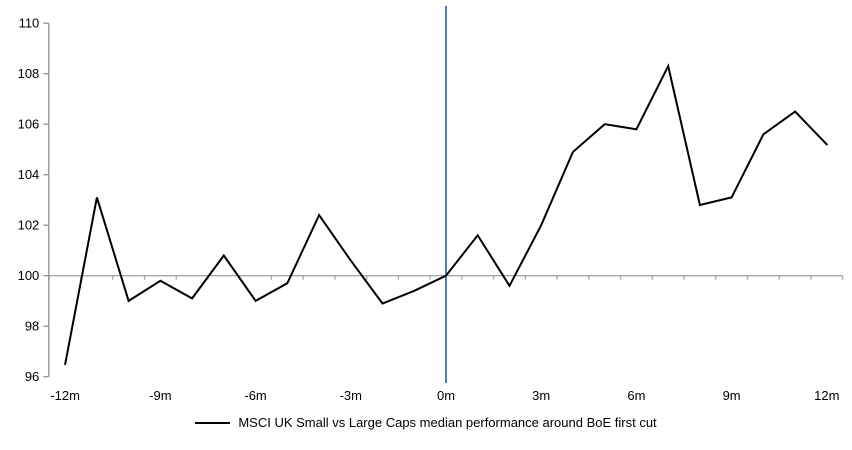 Image resolution: width=852 pixels, height=450 pixels. Describe the element at coordinates (541, 395) in the screenshot. I see `x-axis-tick-label: 3m` at that location.